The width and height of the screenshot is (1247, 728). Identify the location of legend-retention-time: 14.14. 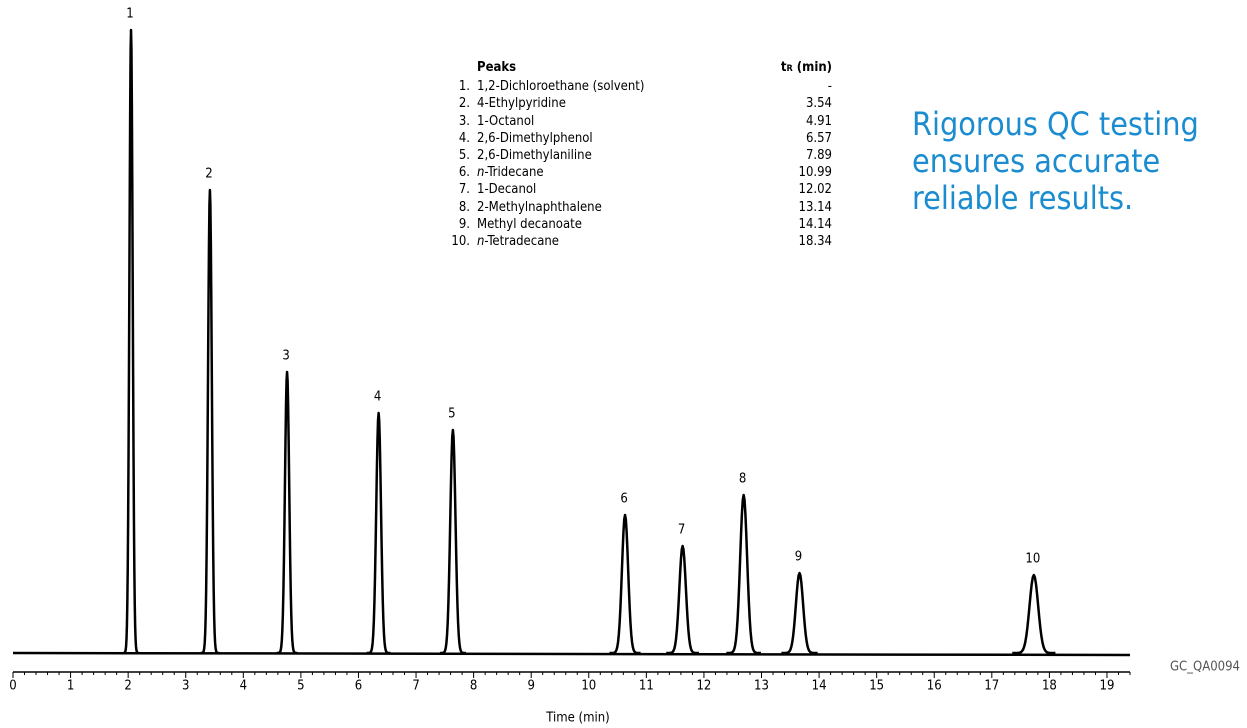
(815, 224).